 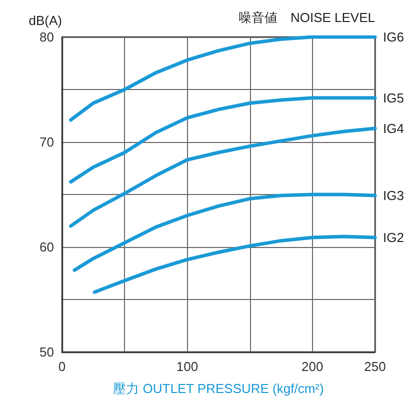 I want to click on series-label: IG3, so click(x=393, y=196).